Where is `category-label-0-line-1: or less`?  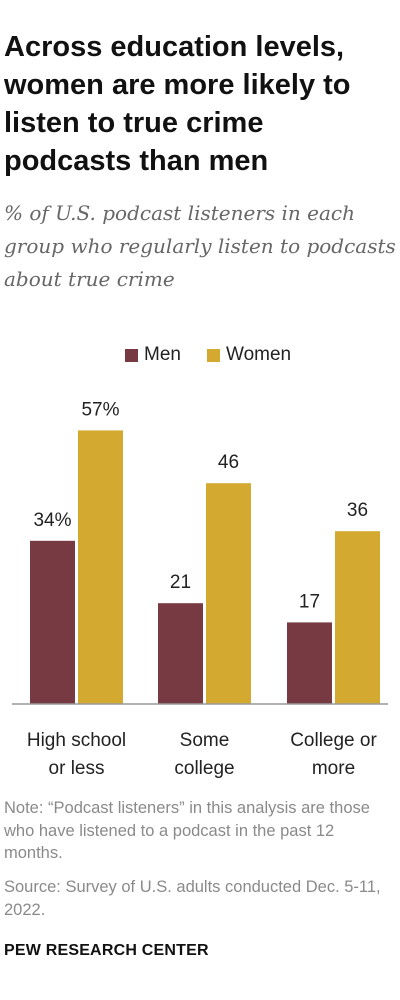
category-label-0-line-1: or less is located at coordinates (77, 768).